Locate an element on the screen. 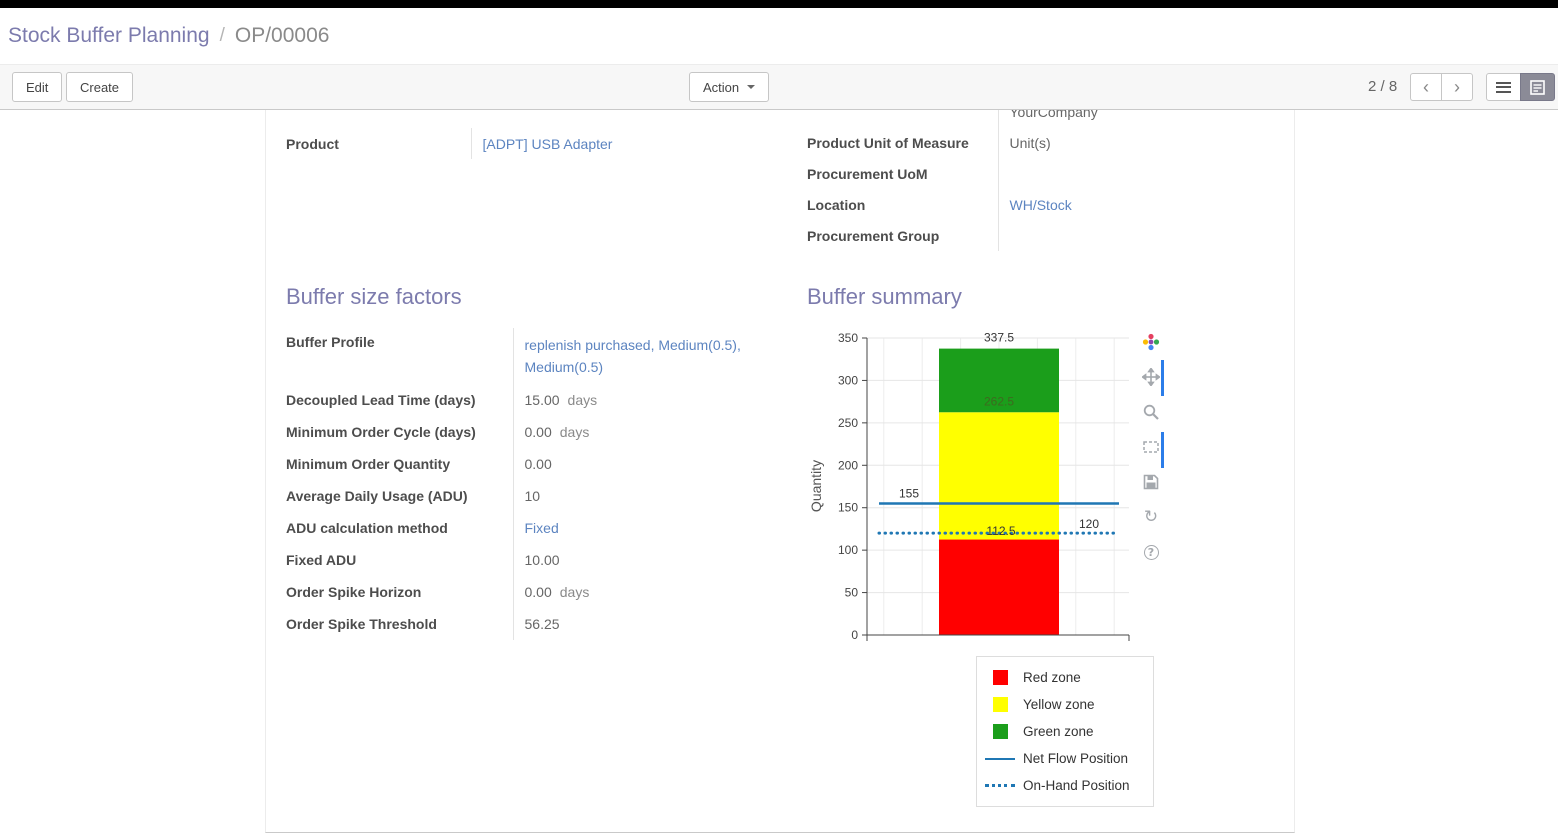  field-row: Product Unit of Measure Unit(s) is located at coordinates (1040, 142).